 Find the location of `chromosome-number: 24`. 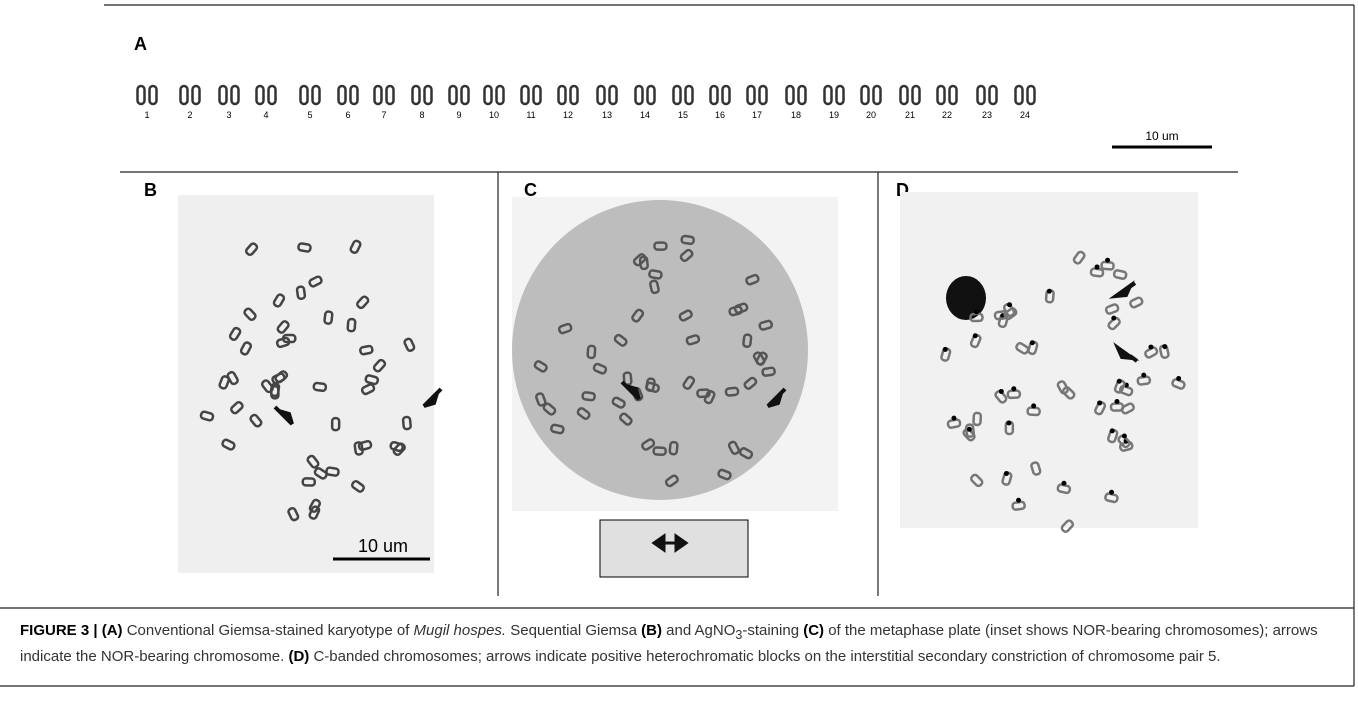

chromosome-number: 24 is located at coordinates (1025, 115).